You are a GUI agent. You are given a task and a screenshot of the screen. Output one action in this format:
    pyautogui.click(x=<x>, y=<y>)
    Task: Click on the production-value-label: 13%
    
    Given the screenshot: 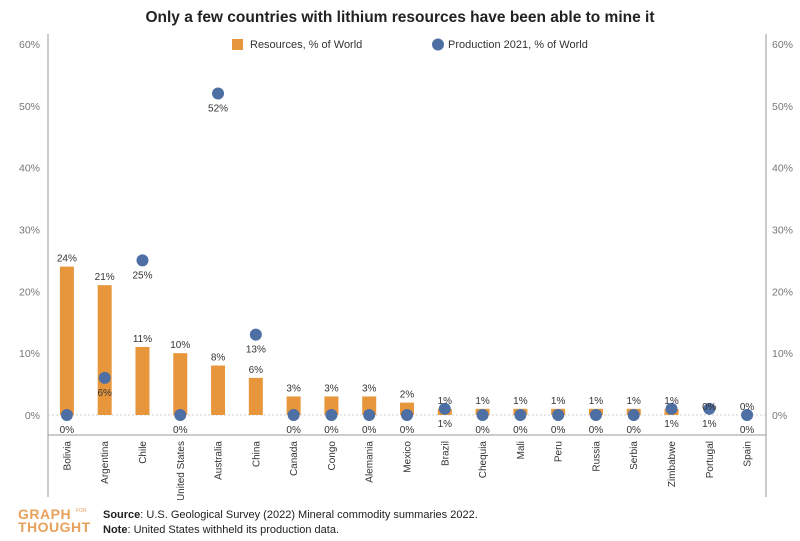 What is the action you would take?
    pyautogui.click(x=256, y=350)
    